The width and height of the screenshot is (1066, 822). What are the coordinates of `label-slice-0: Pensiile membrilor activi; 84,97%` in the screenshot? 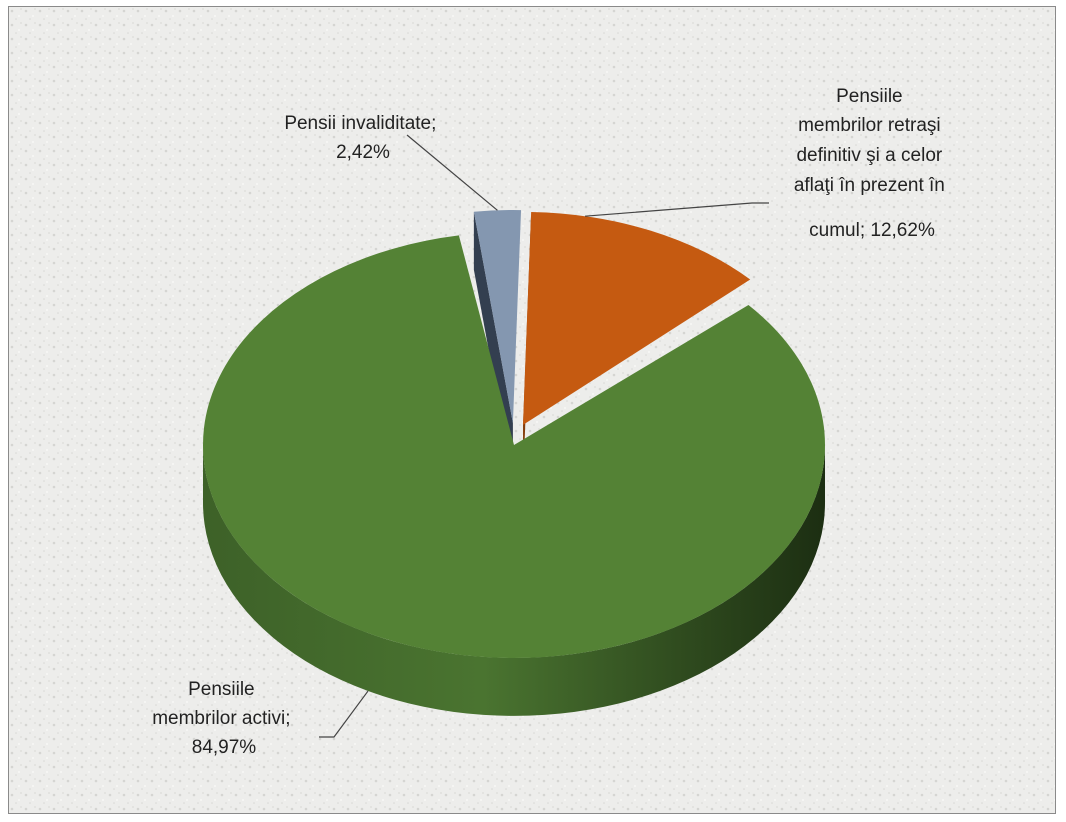 It's located at (224, 718).